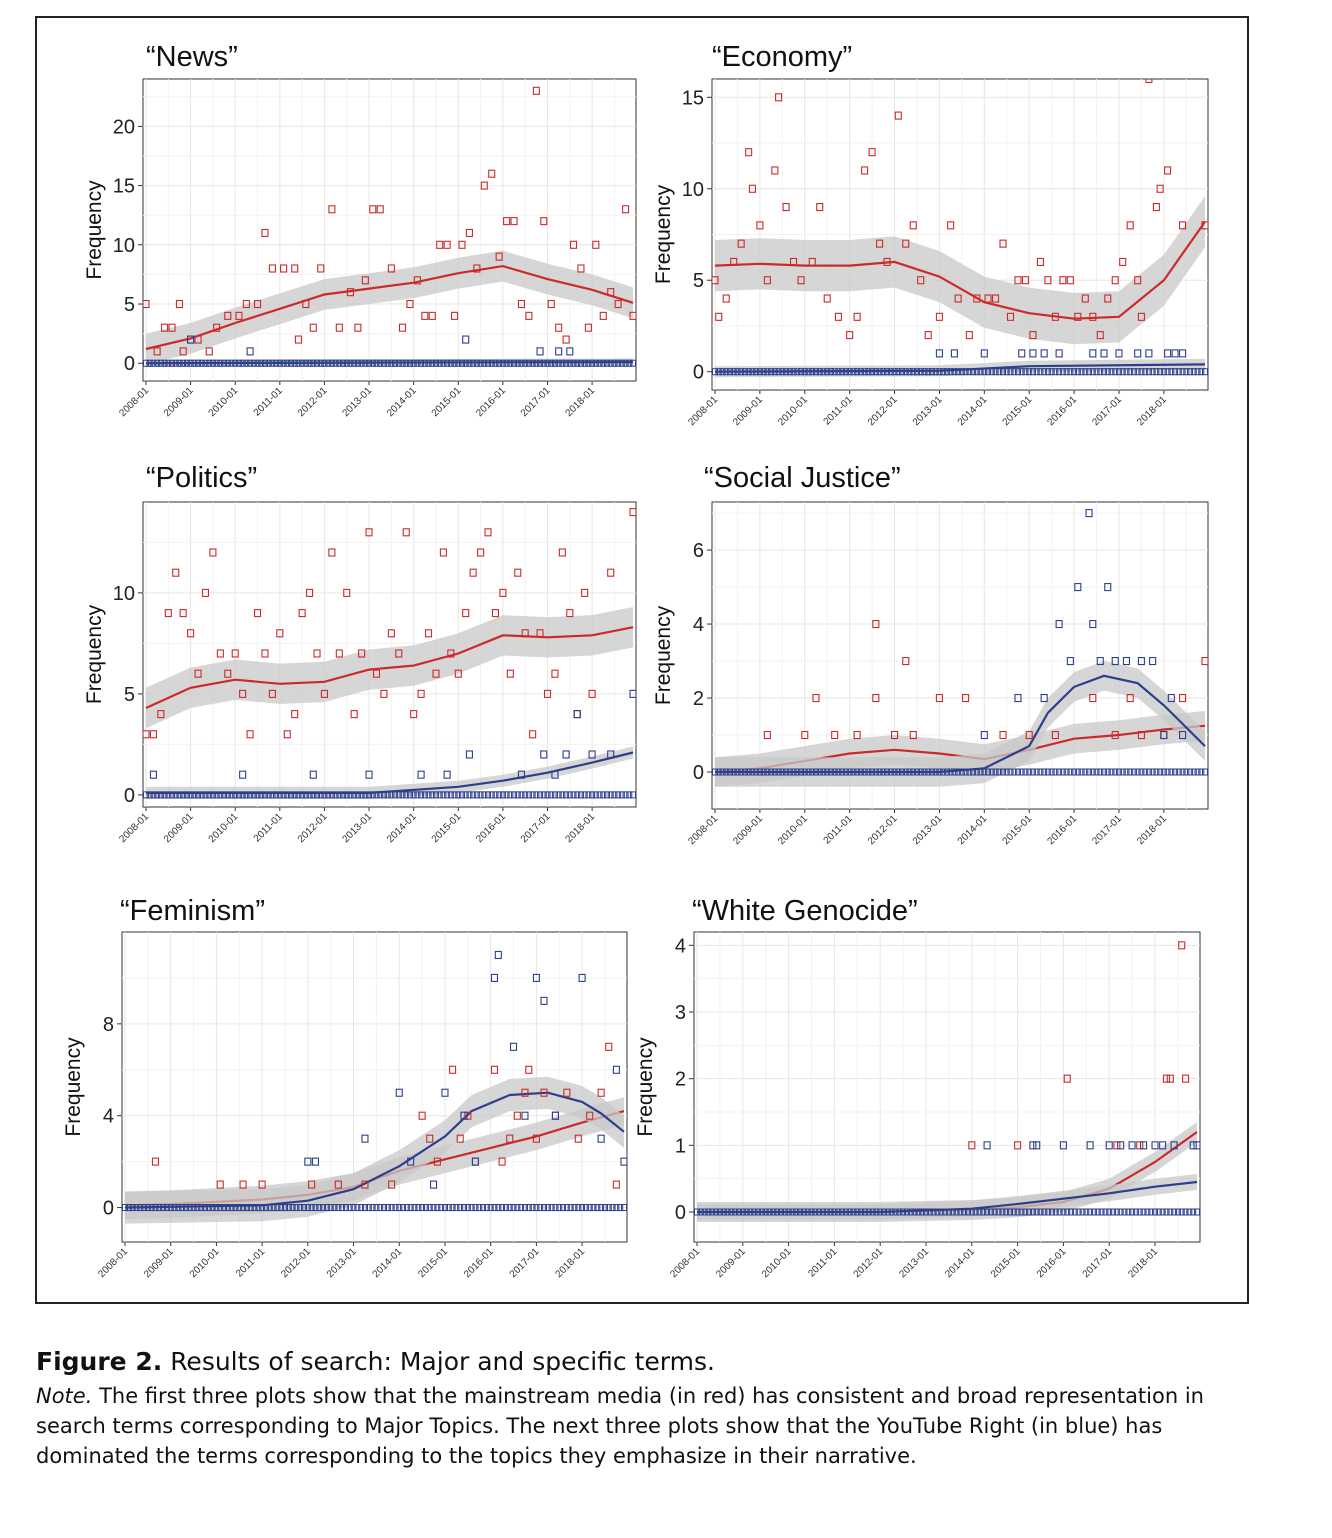 The height and width of the screenshot is (1538, 1332). Describe the element at coordinates (698, 625) in the screenshot. I see `y-tick-label: 4` at that location.